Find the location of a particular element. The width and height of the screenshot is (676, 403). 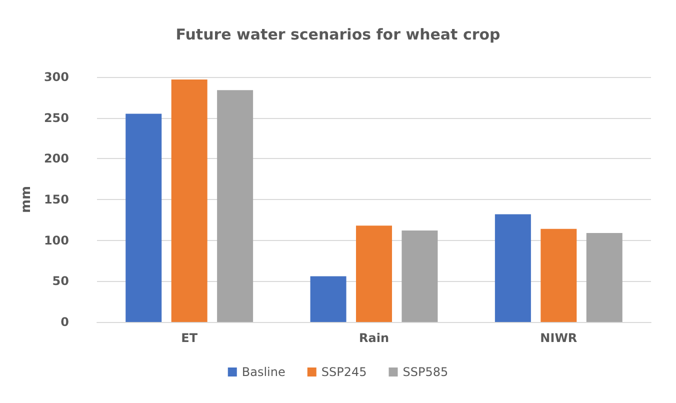

y-tick-label: 0 is located at coordinates (64, 322).